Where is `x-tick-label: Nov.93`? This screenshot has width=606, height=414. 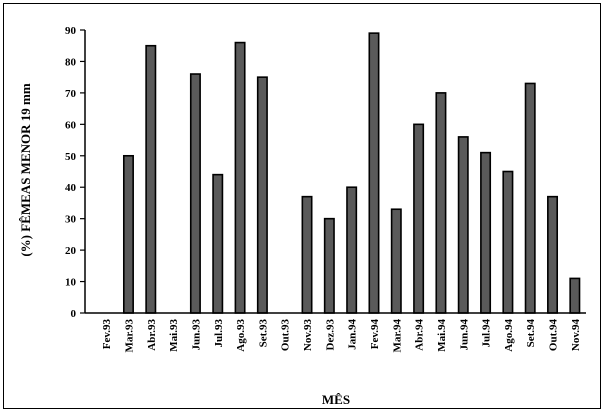
x-tick-label: Nov.93 is located at coordinates (308, 335).